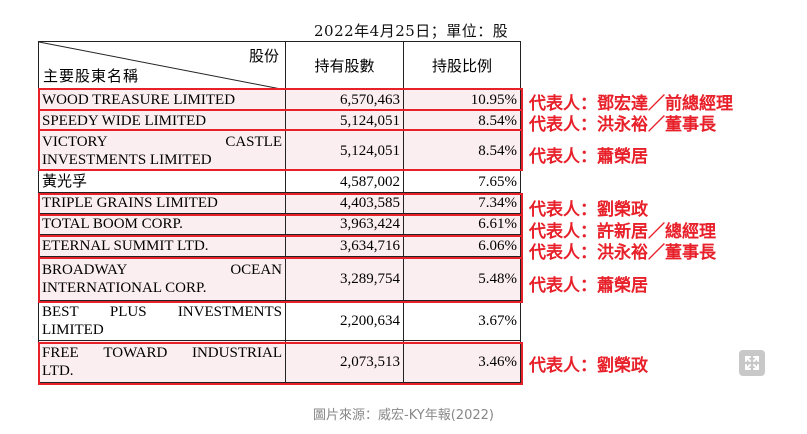 This screenshot has width=807, height=434. Describe the element at coordinates (162, 120) in the screenshot. I see `shareholder-name: SPEEDY WIDE LIMITED` at that location.